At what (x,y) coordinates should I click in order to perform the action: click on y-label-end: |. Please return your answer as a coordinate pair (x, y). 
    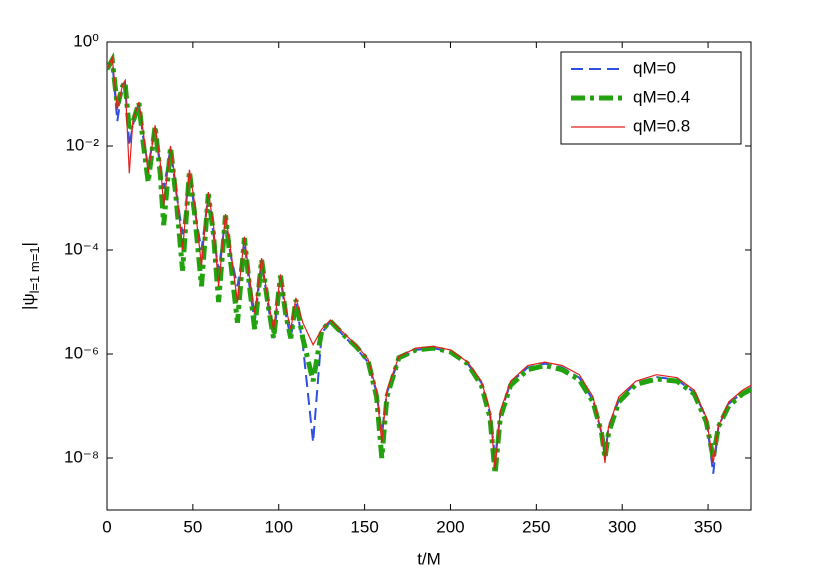
    Looking at the image, I should click on (28, 244).